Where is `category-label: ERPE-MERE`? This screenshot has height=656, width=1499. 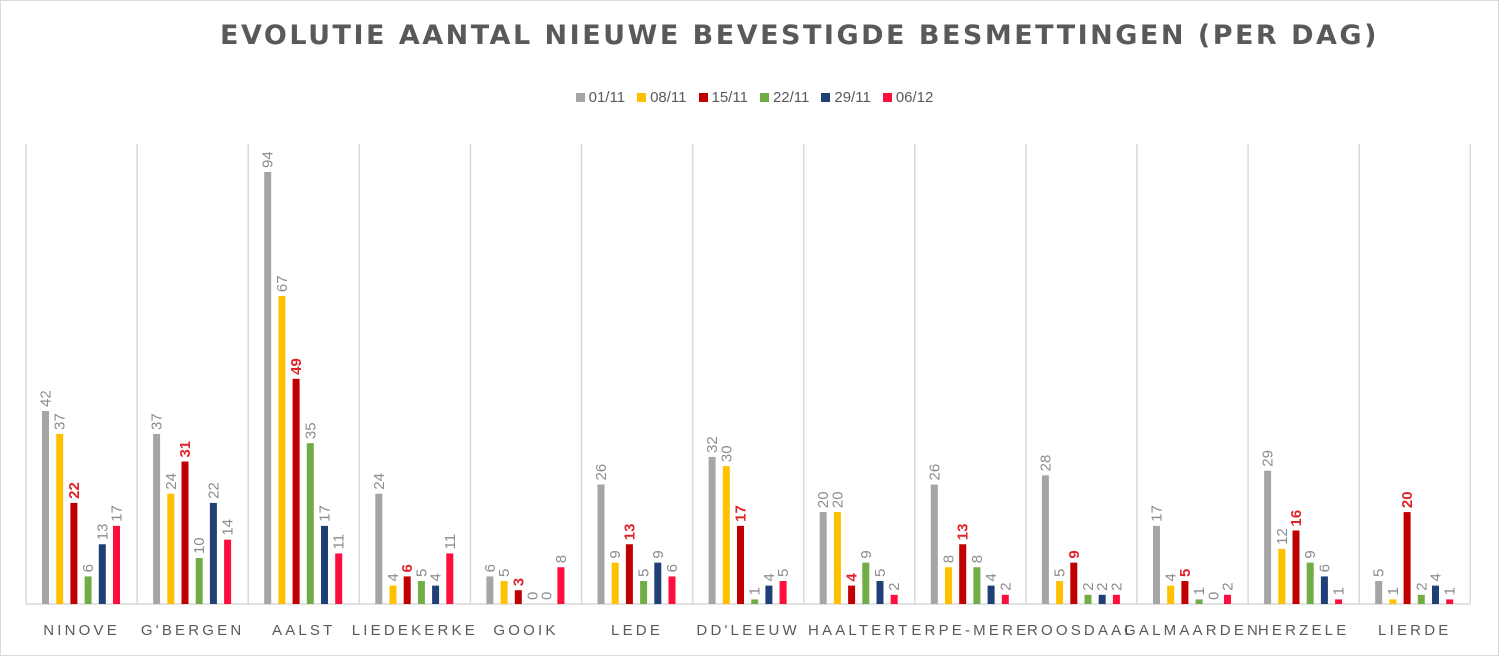
category-label: ERPE-MERE is located at coordinates (970, 630).